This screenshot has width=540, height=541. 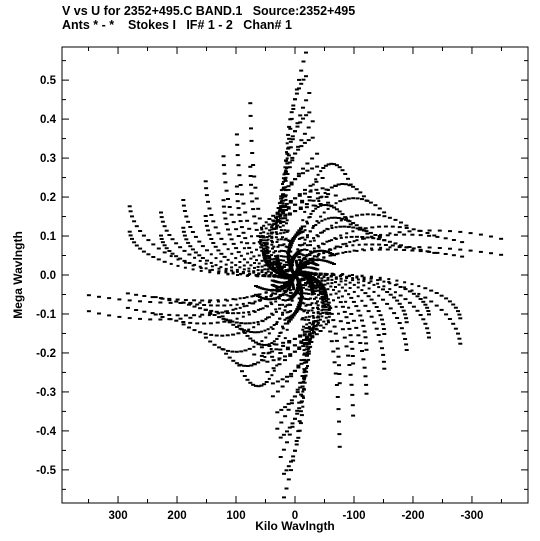 What do you see at coordinates (48, 81) in the screenshot?
I see `y-tick-label: 0.5` at bounding box center [48, 81].